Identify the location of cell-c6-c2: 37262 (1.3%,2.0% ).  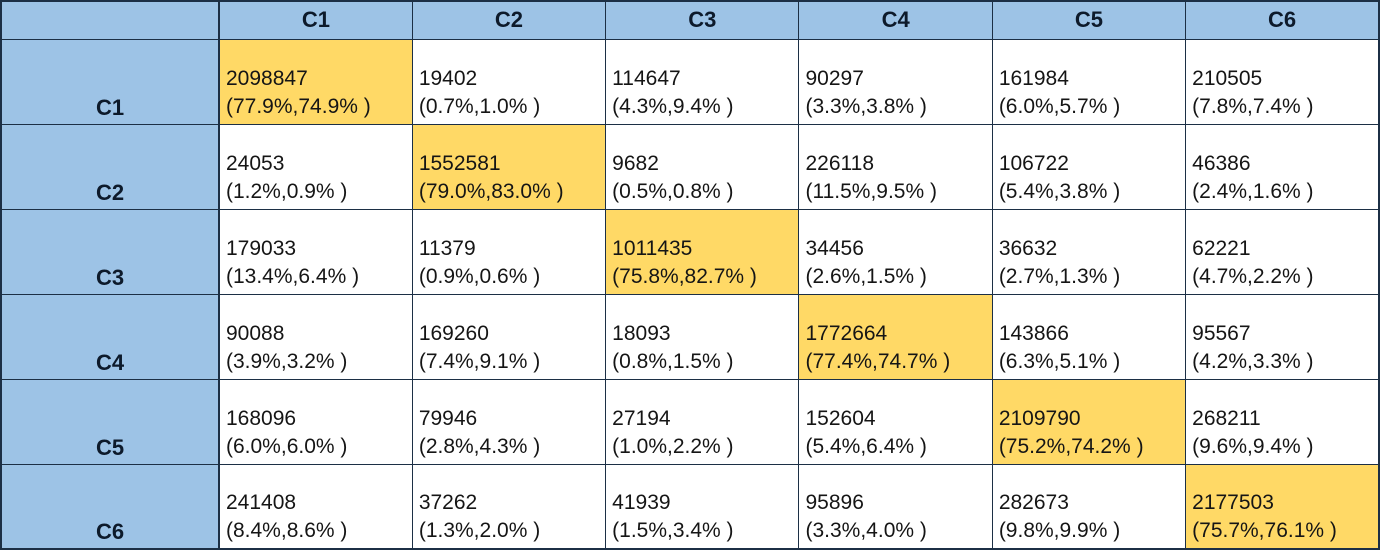
(509, 506).